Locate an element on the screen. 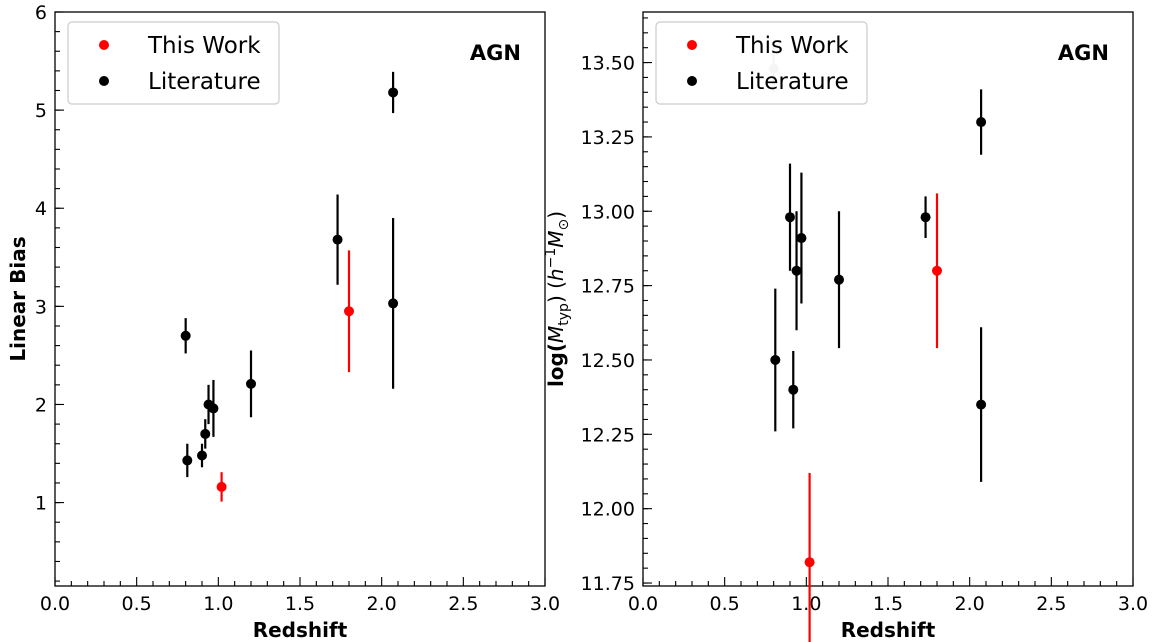 This screenshot has height=642, width=1162. y-tick-label: 13.00 is located at coordinates (608, 212).